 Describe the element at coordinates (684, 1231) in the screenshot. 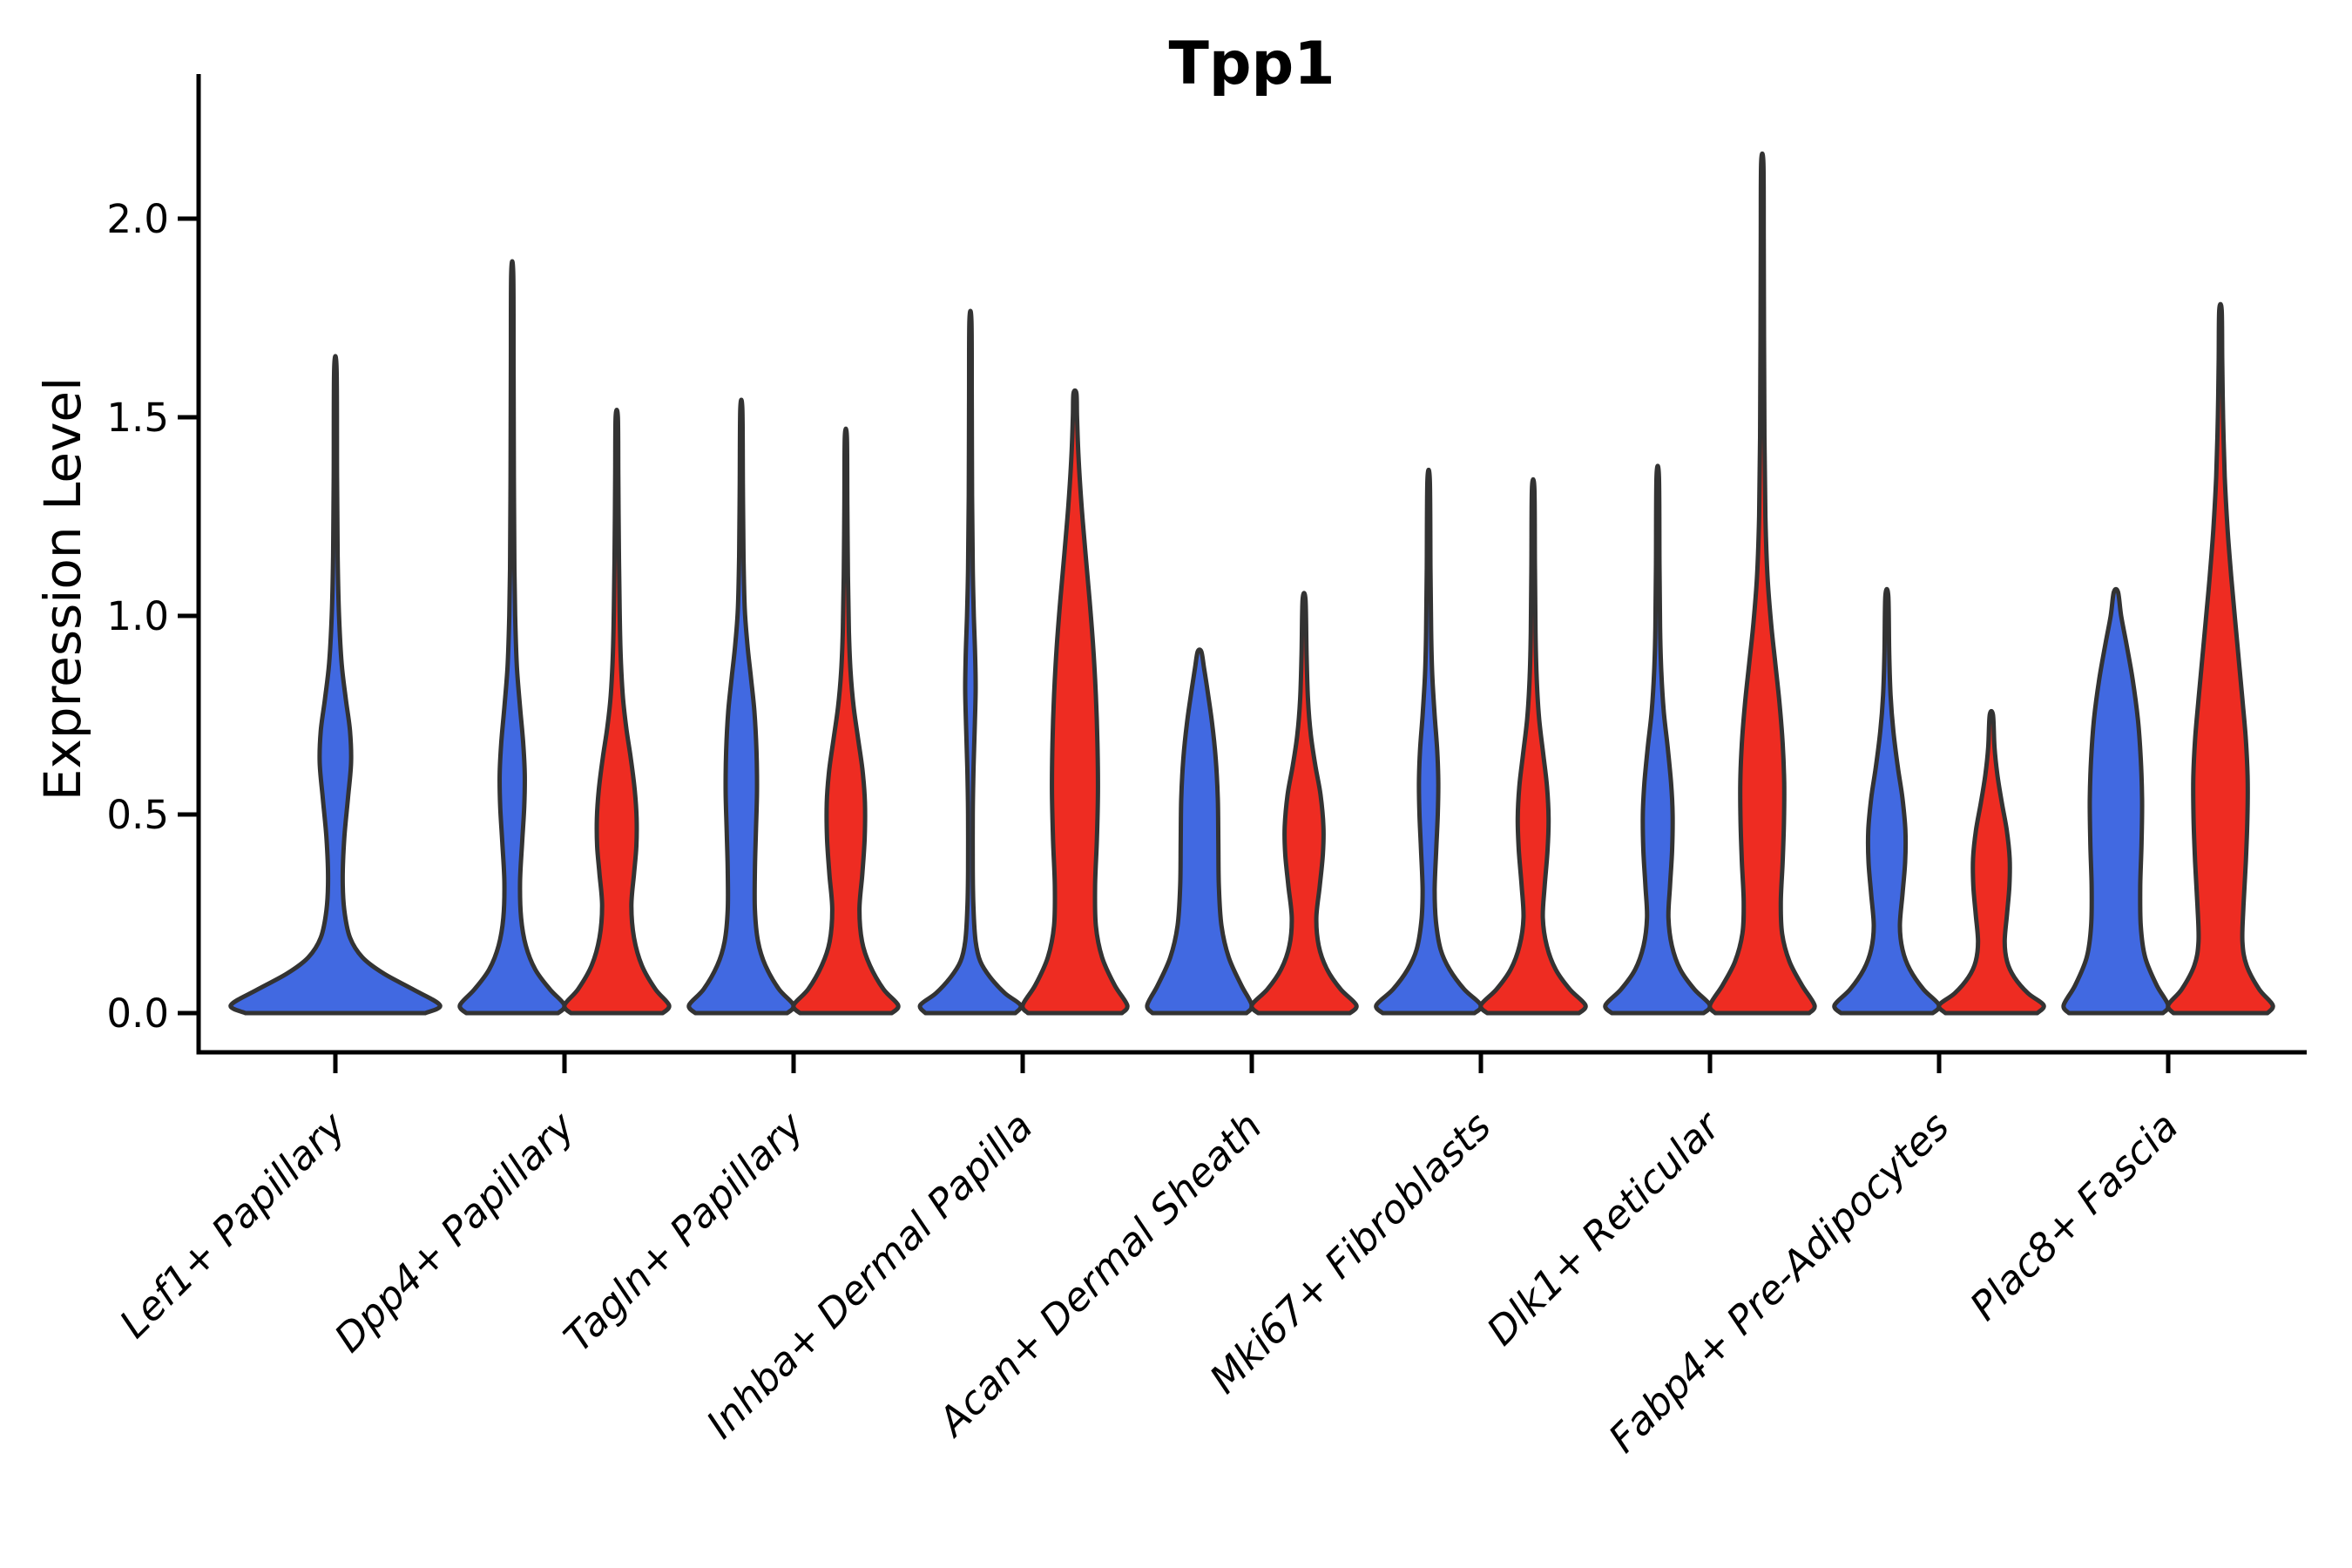

I see `x-tick-label-tagln-papillary: Tagln+ Papillary` at that location.